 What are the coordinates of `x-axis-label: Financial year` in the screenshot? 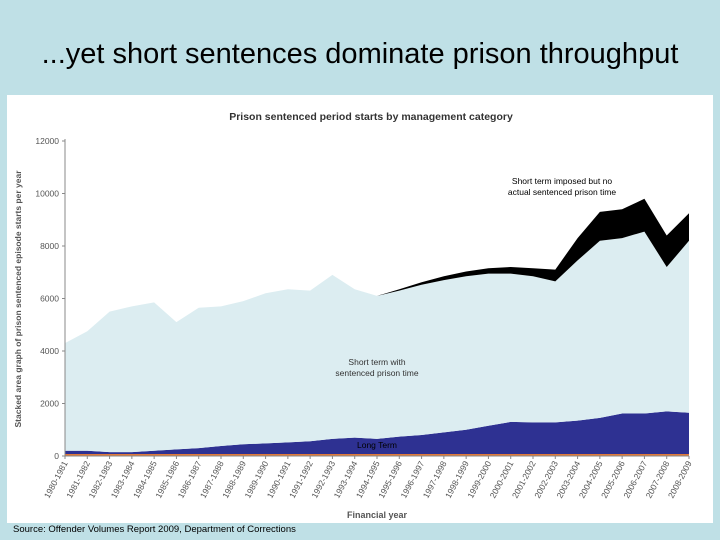 It's located at (377, 515).